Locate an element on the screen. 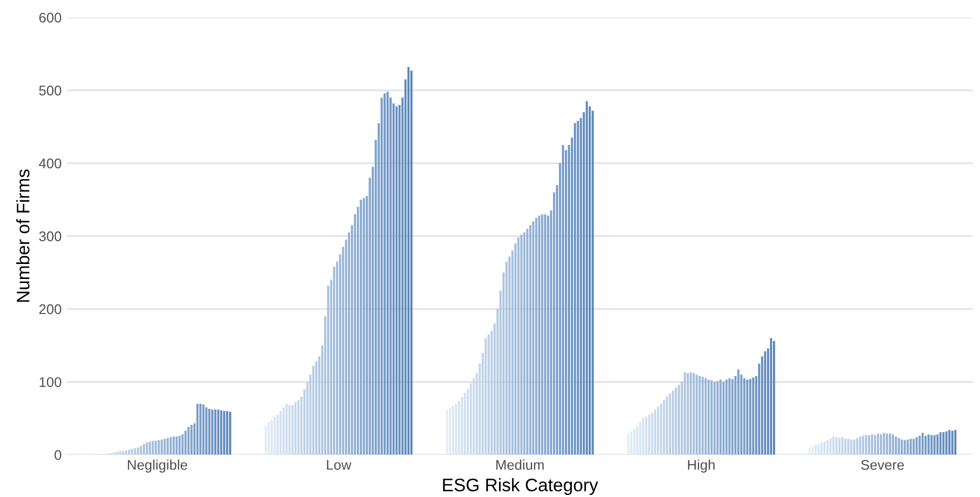 Image resolution: width=980 pixels, height=497 pixels. y-tick-label: 100 is located at coordinates (51, 382).